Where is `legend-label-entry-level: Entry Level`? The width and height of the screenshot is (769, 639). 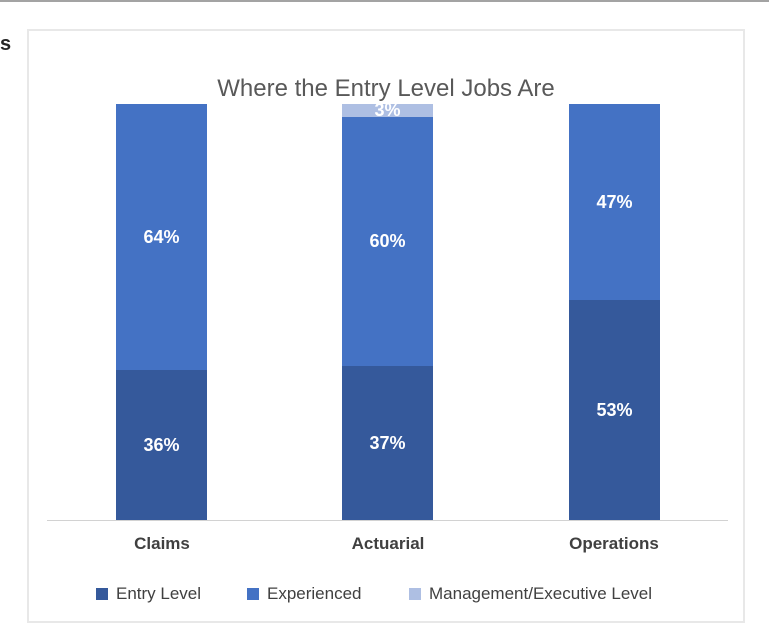 legend-label-entry-level: Entry Level is located at coordinates (159, 593).